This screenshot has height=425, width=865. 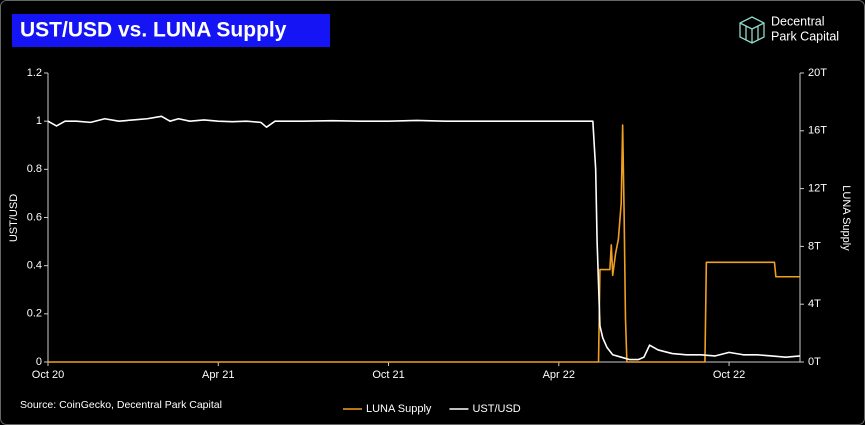 I want to click on y-tick-label: 1.2, so click(x=34, y=73).